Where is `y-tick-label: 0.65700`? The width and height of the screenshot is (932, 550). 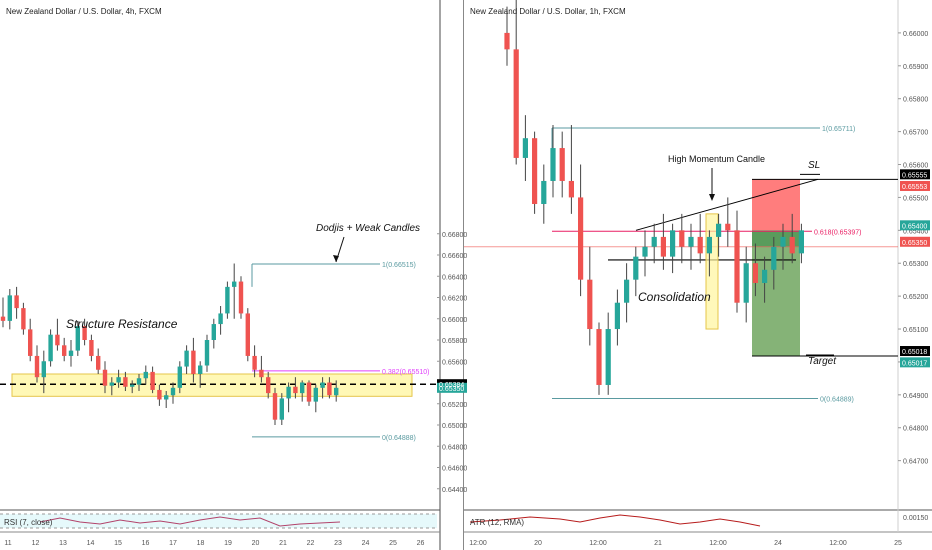
y-tick-label: 0.65700 is located at coordinates (915, 133).